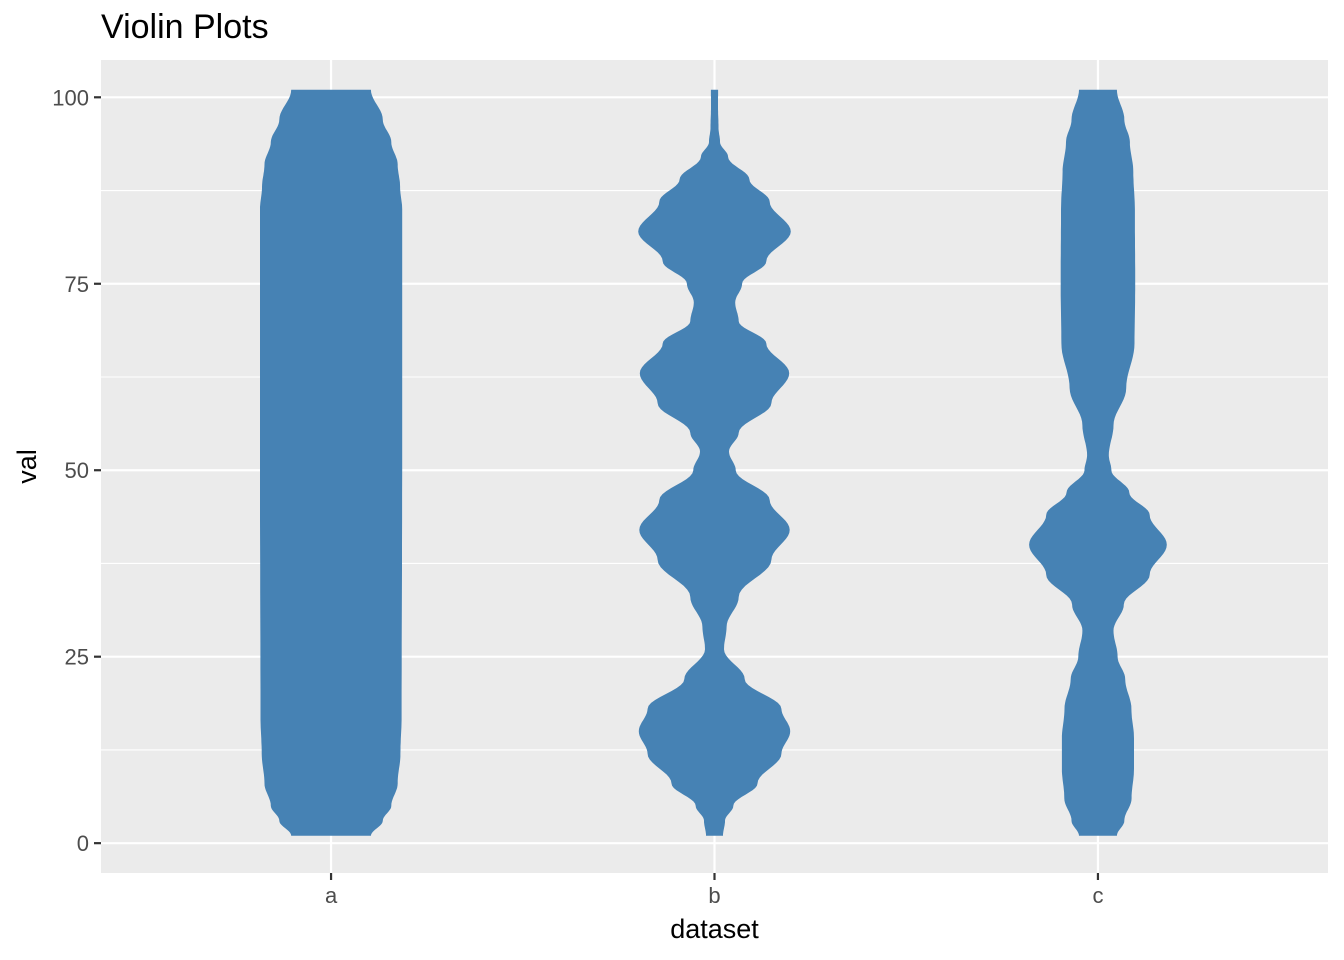 The image size is (1344, 960). What do you see at coordinates (1097, 895) in the screenshot?
I see `x-tick-label: c` at bounding box center [1097, 895].